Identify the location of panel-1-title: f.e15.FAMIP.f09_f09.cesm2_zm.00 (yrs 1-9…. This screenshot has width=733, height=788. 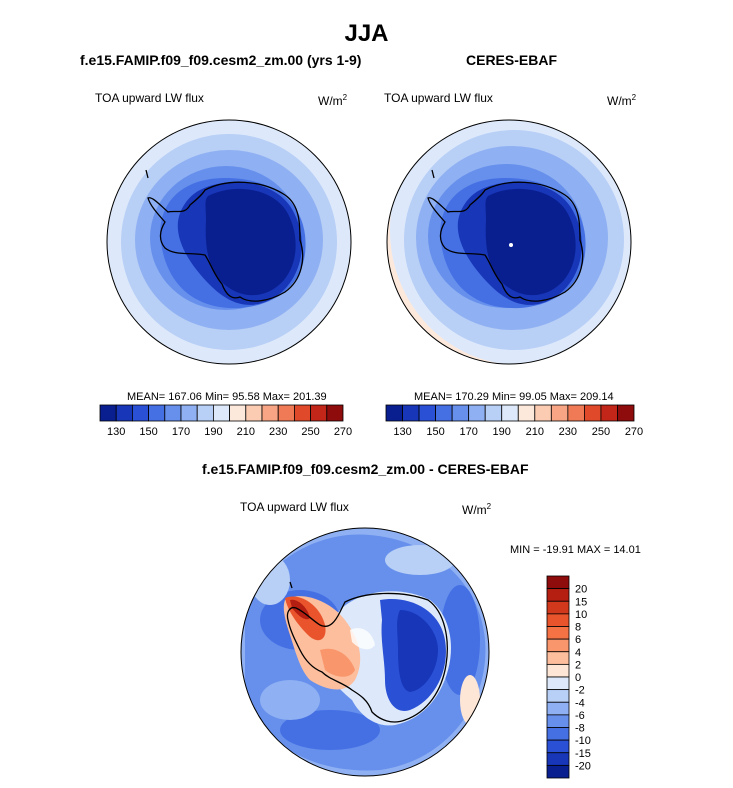
(221, 60).